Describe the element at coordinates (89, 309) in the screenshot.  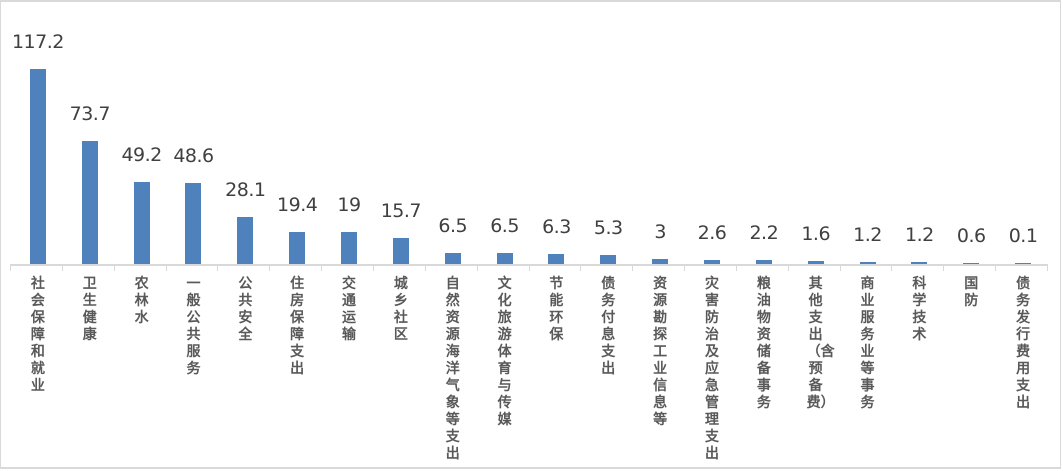
I see `category-label: 卫生健康` at that location.